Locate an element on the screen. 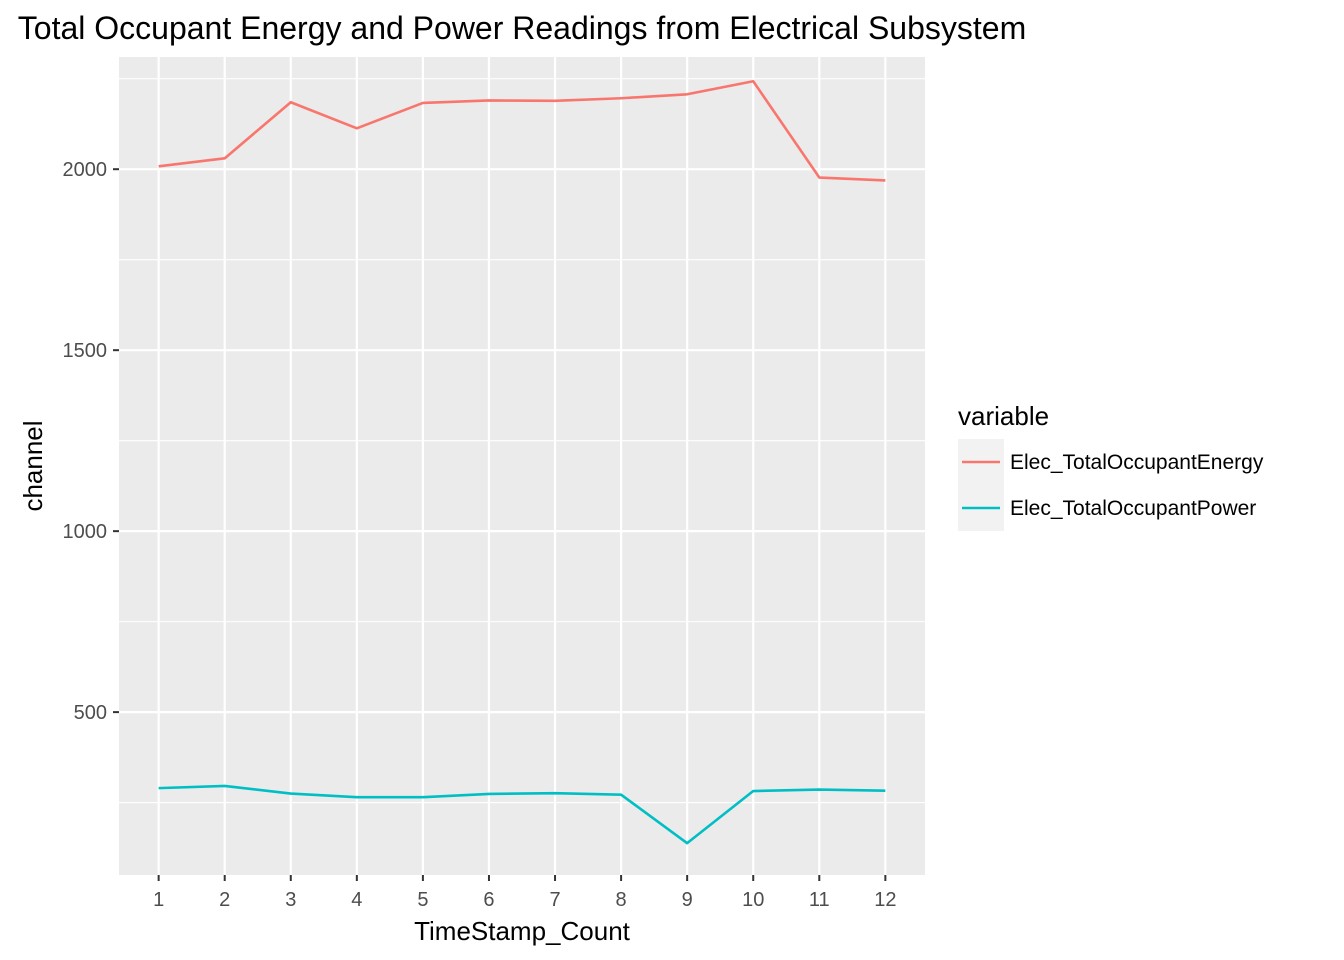 The height and width of the screenshot is (960, 1344). y-axis-ticks: 500 1000 1500 2000 is located at coordinates (91, 441).